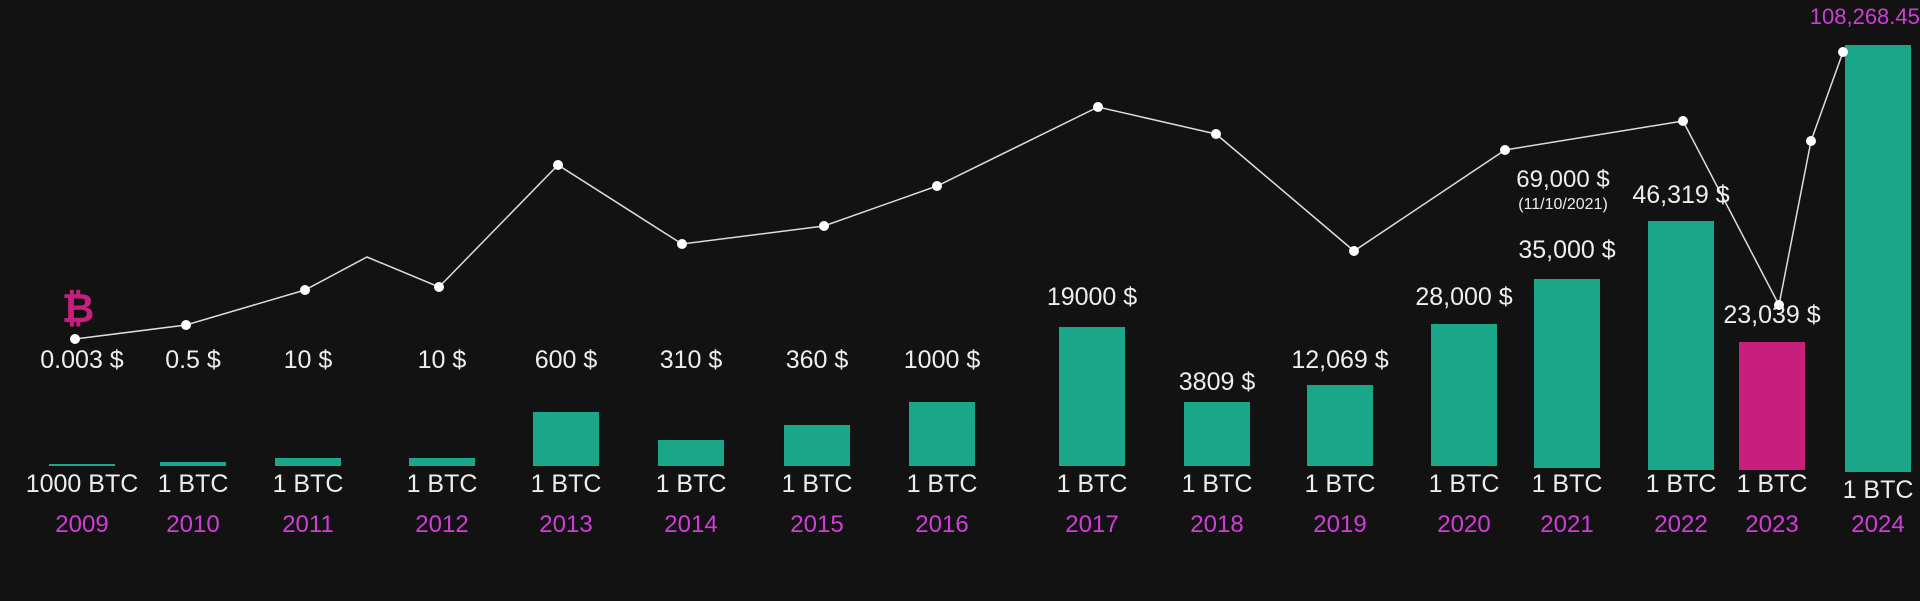  I want to click on value-label-2014: 310 $, so click(691, 360).